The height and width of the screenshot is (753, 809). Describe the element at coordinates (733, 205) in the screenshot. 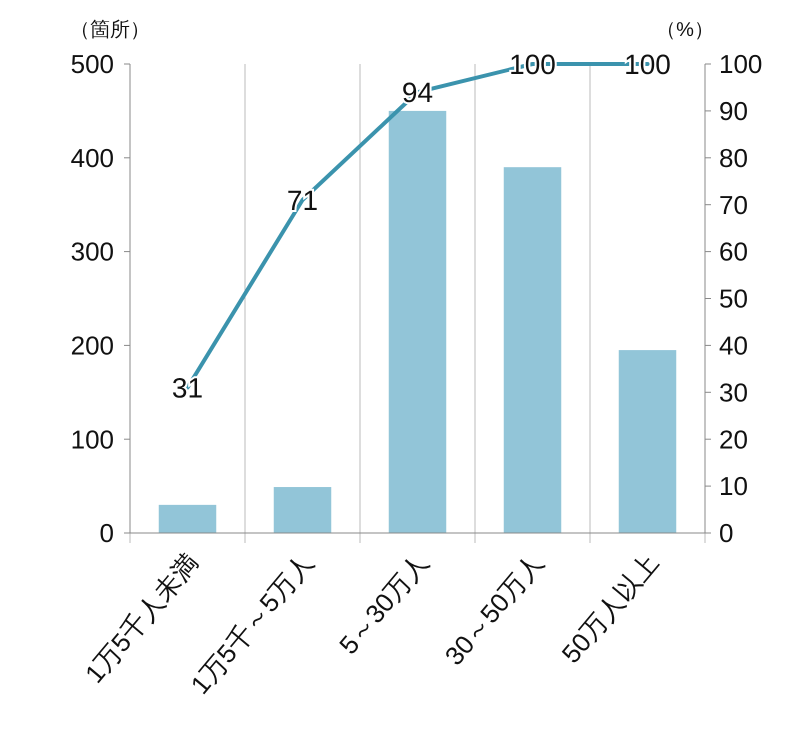

I see `y2-tick-label: 70` at that location.